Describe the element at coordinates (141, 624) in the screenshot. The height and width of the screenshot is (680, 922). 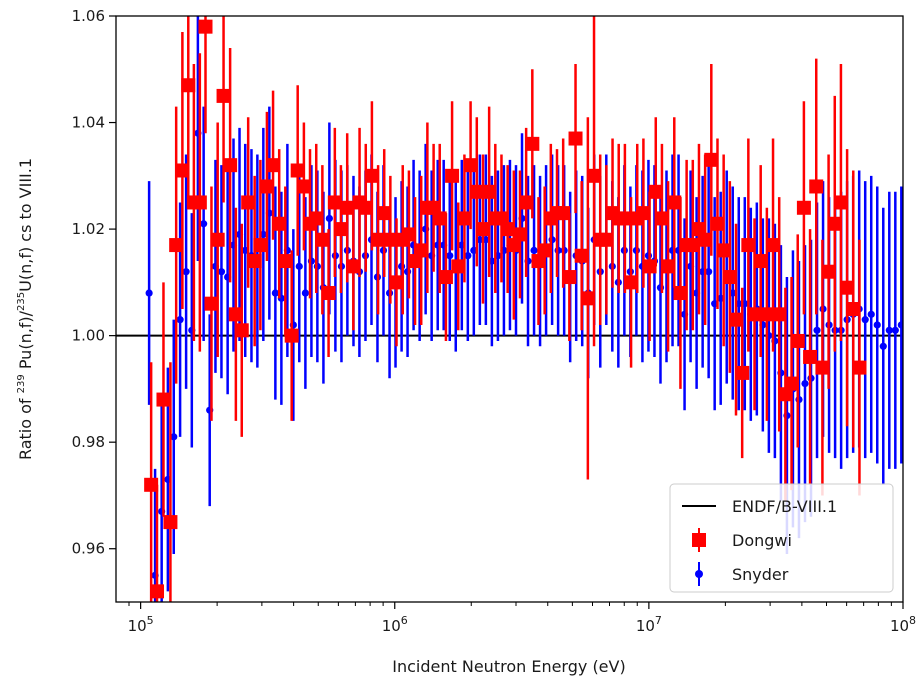
I see `x-tick-label: 10⁵` at that location.